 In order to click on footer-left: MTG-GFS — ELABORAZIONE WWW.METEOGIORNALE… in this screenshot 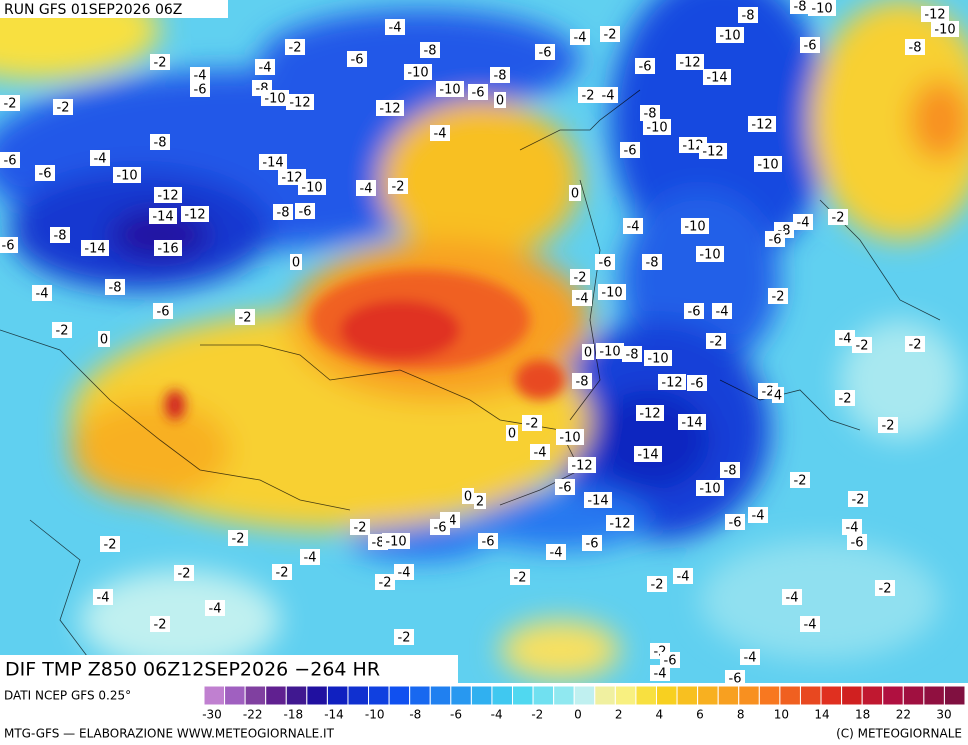, I will do `click(169, 734)`.